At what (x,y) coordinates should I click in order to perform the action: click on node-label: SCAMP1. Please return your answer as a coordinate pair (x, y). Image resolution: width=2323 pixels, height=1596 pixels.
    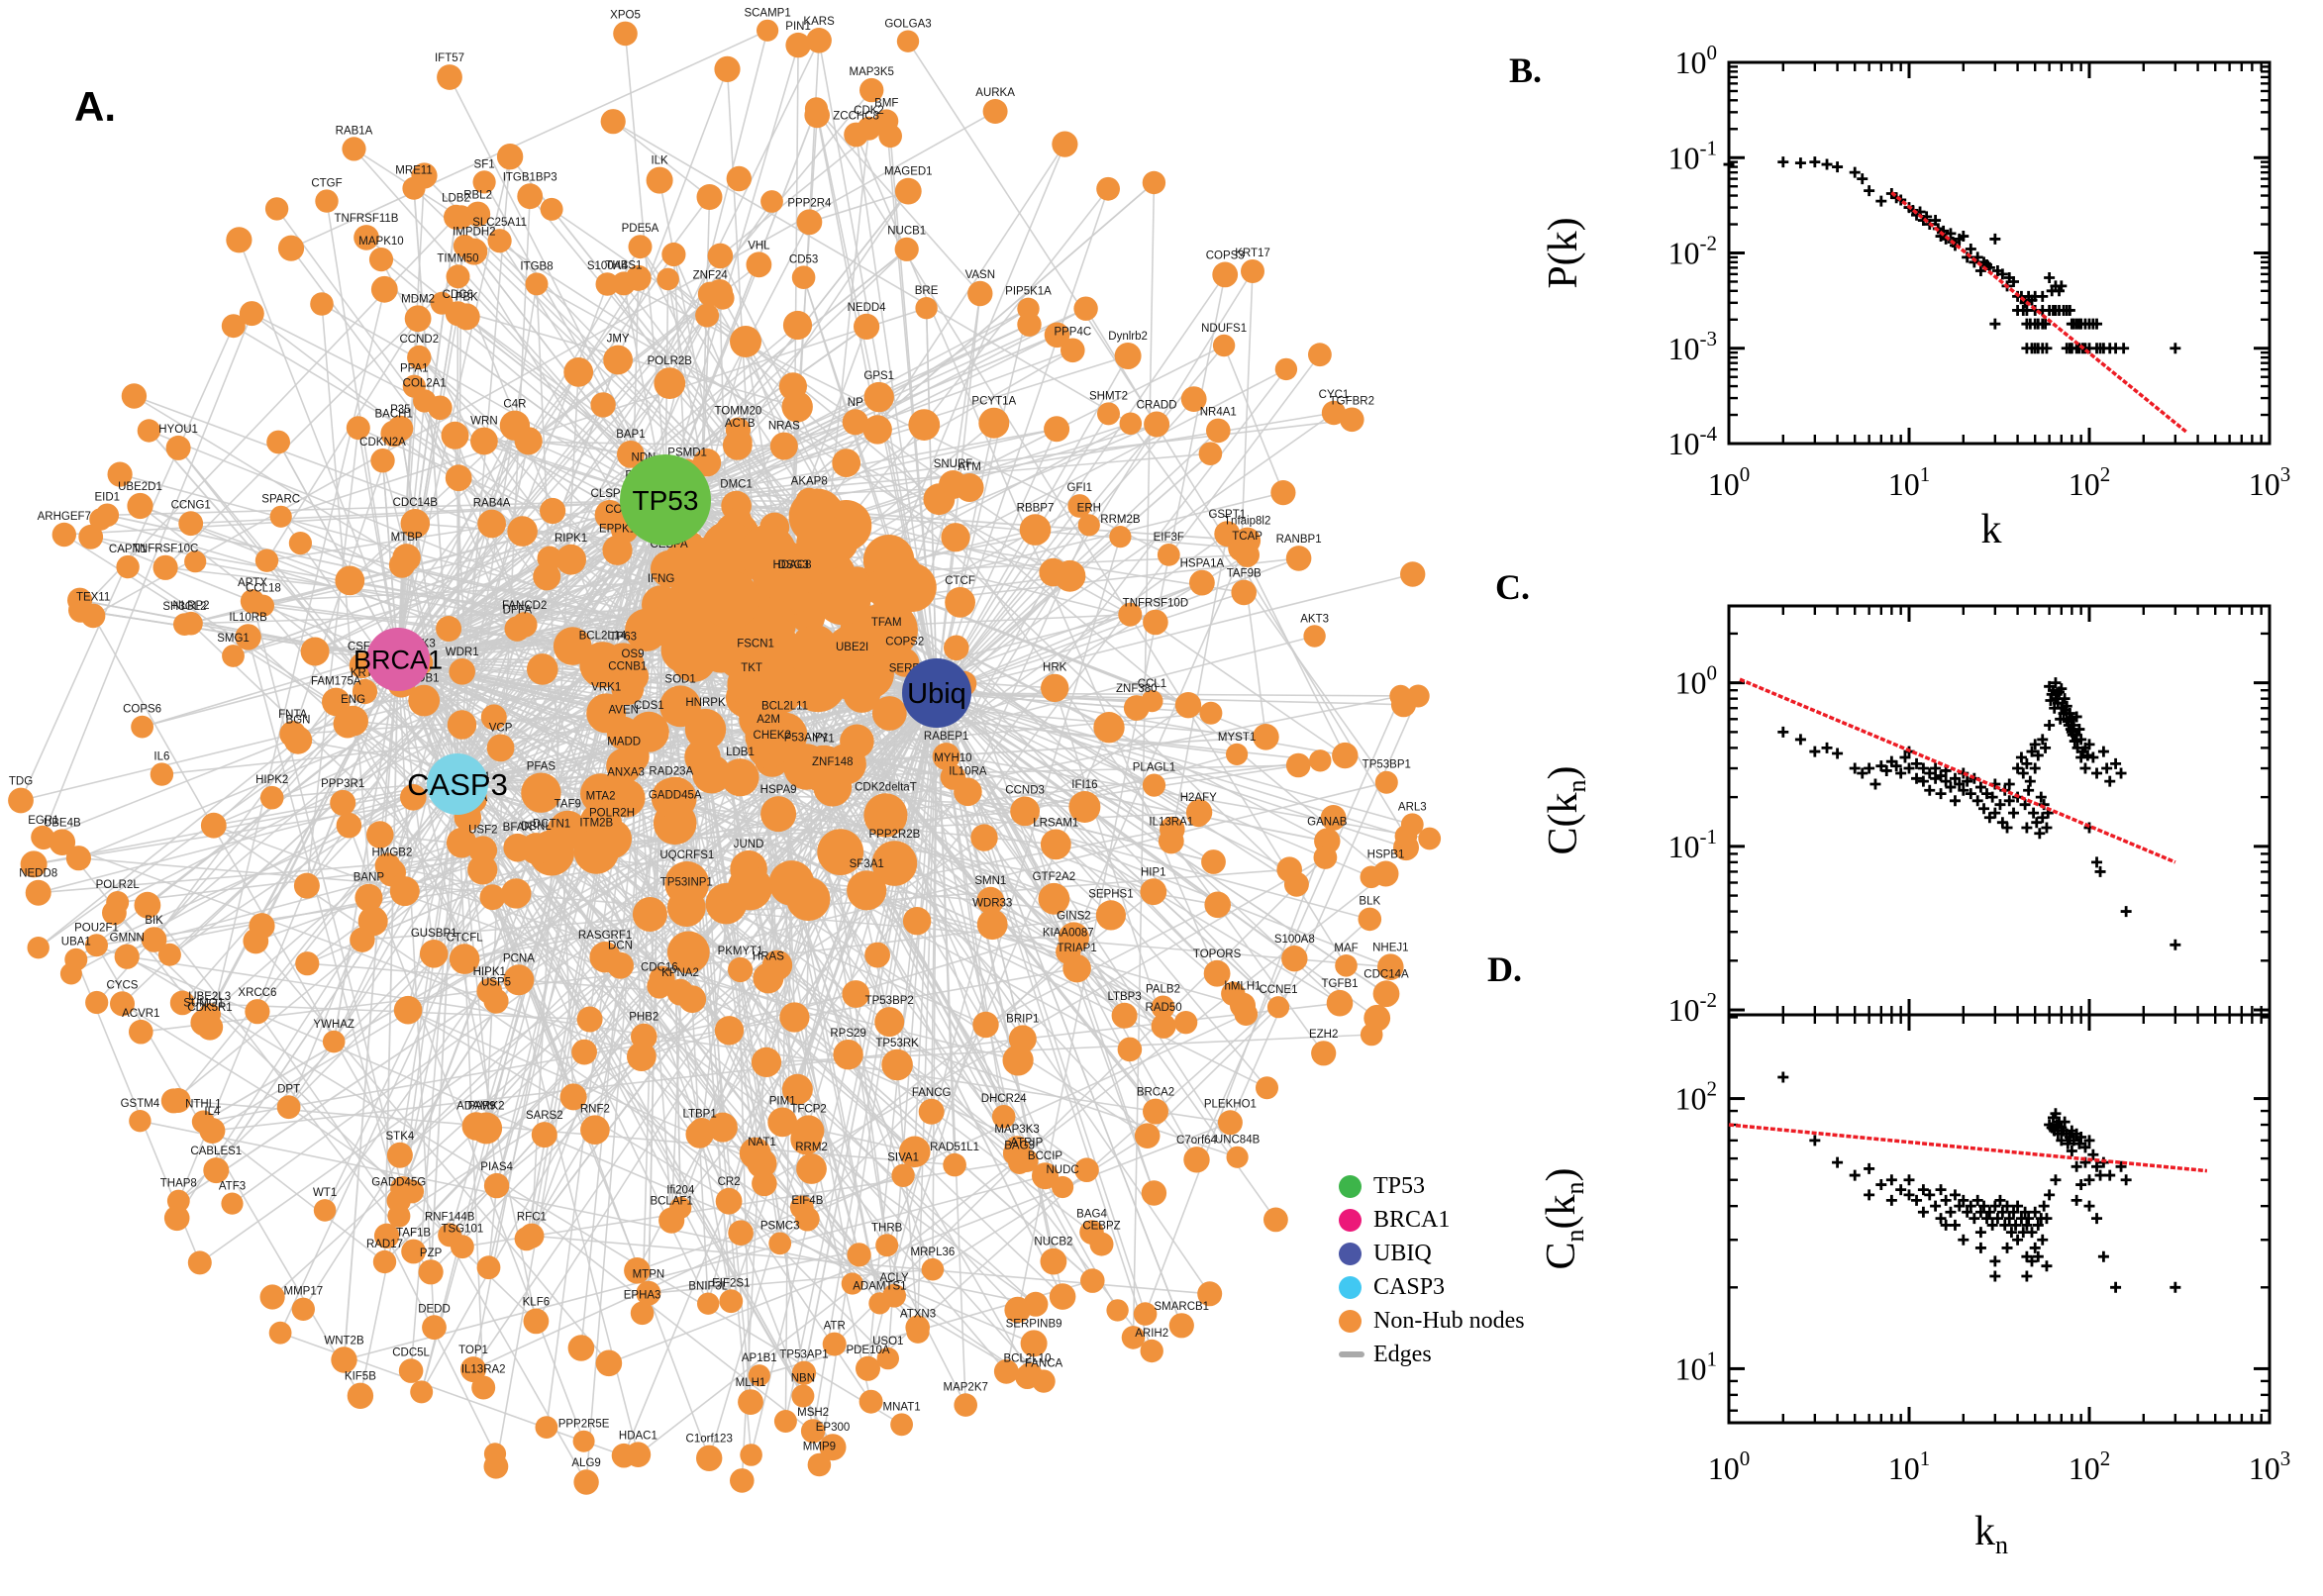
    Looking at the image, I should click on (767, 14).